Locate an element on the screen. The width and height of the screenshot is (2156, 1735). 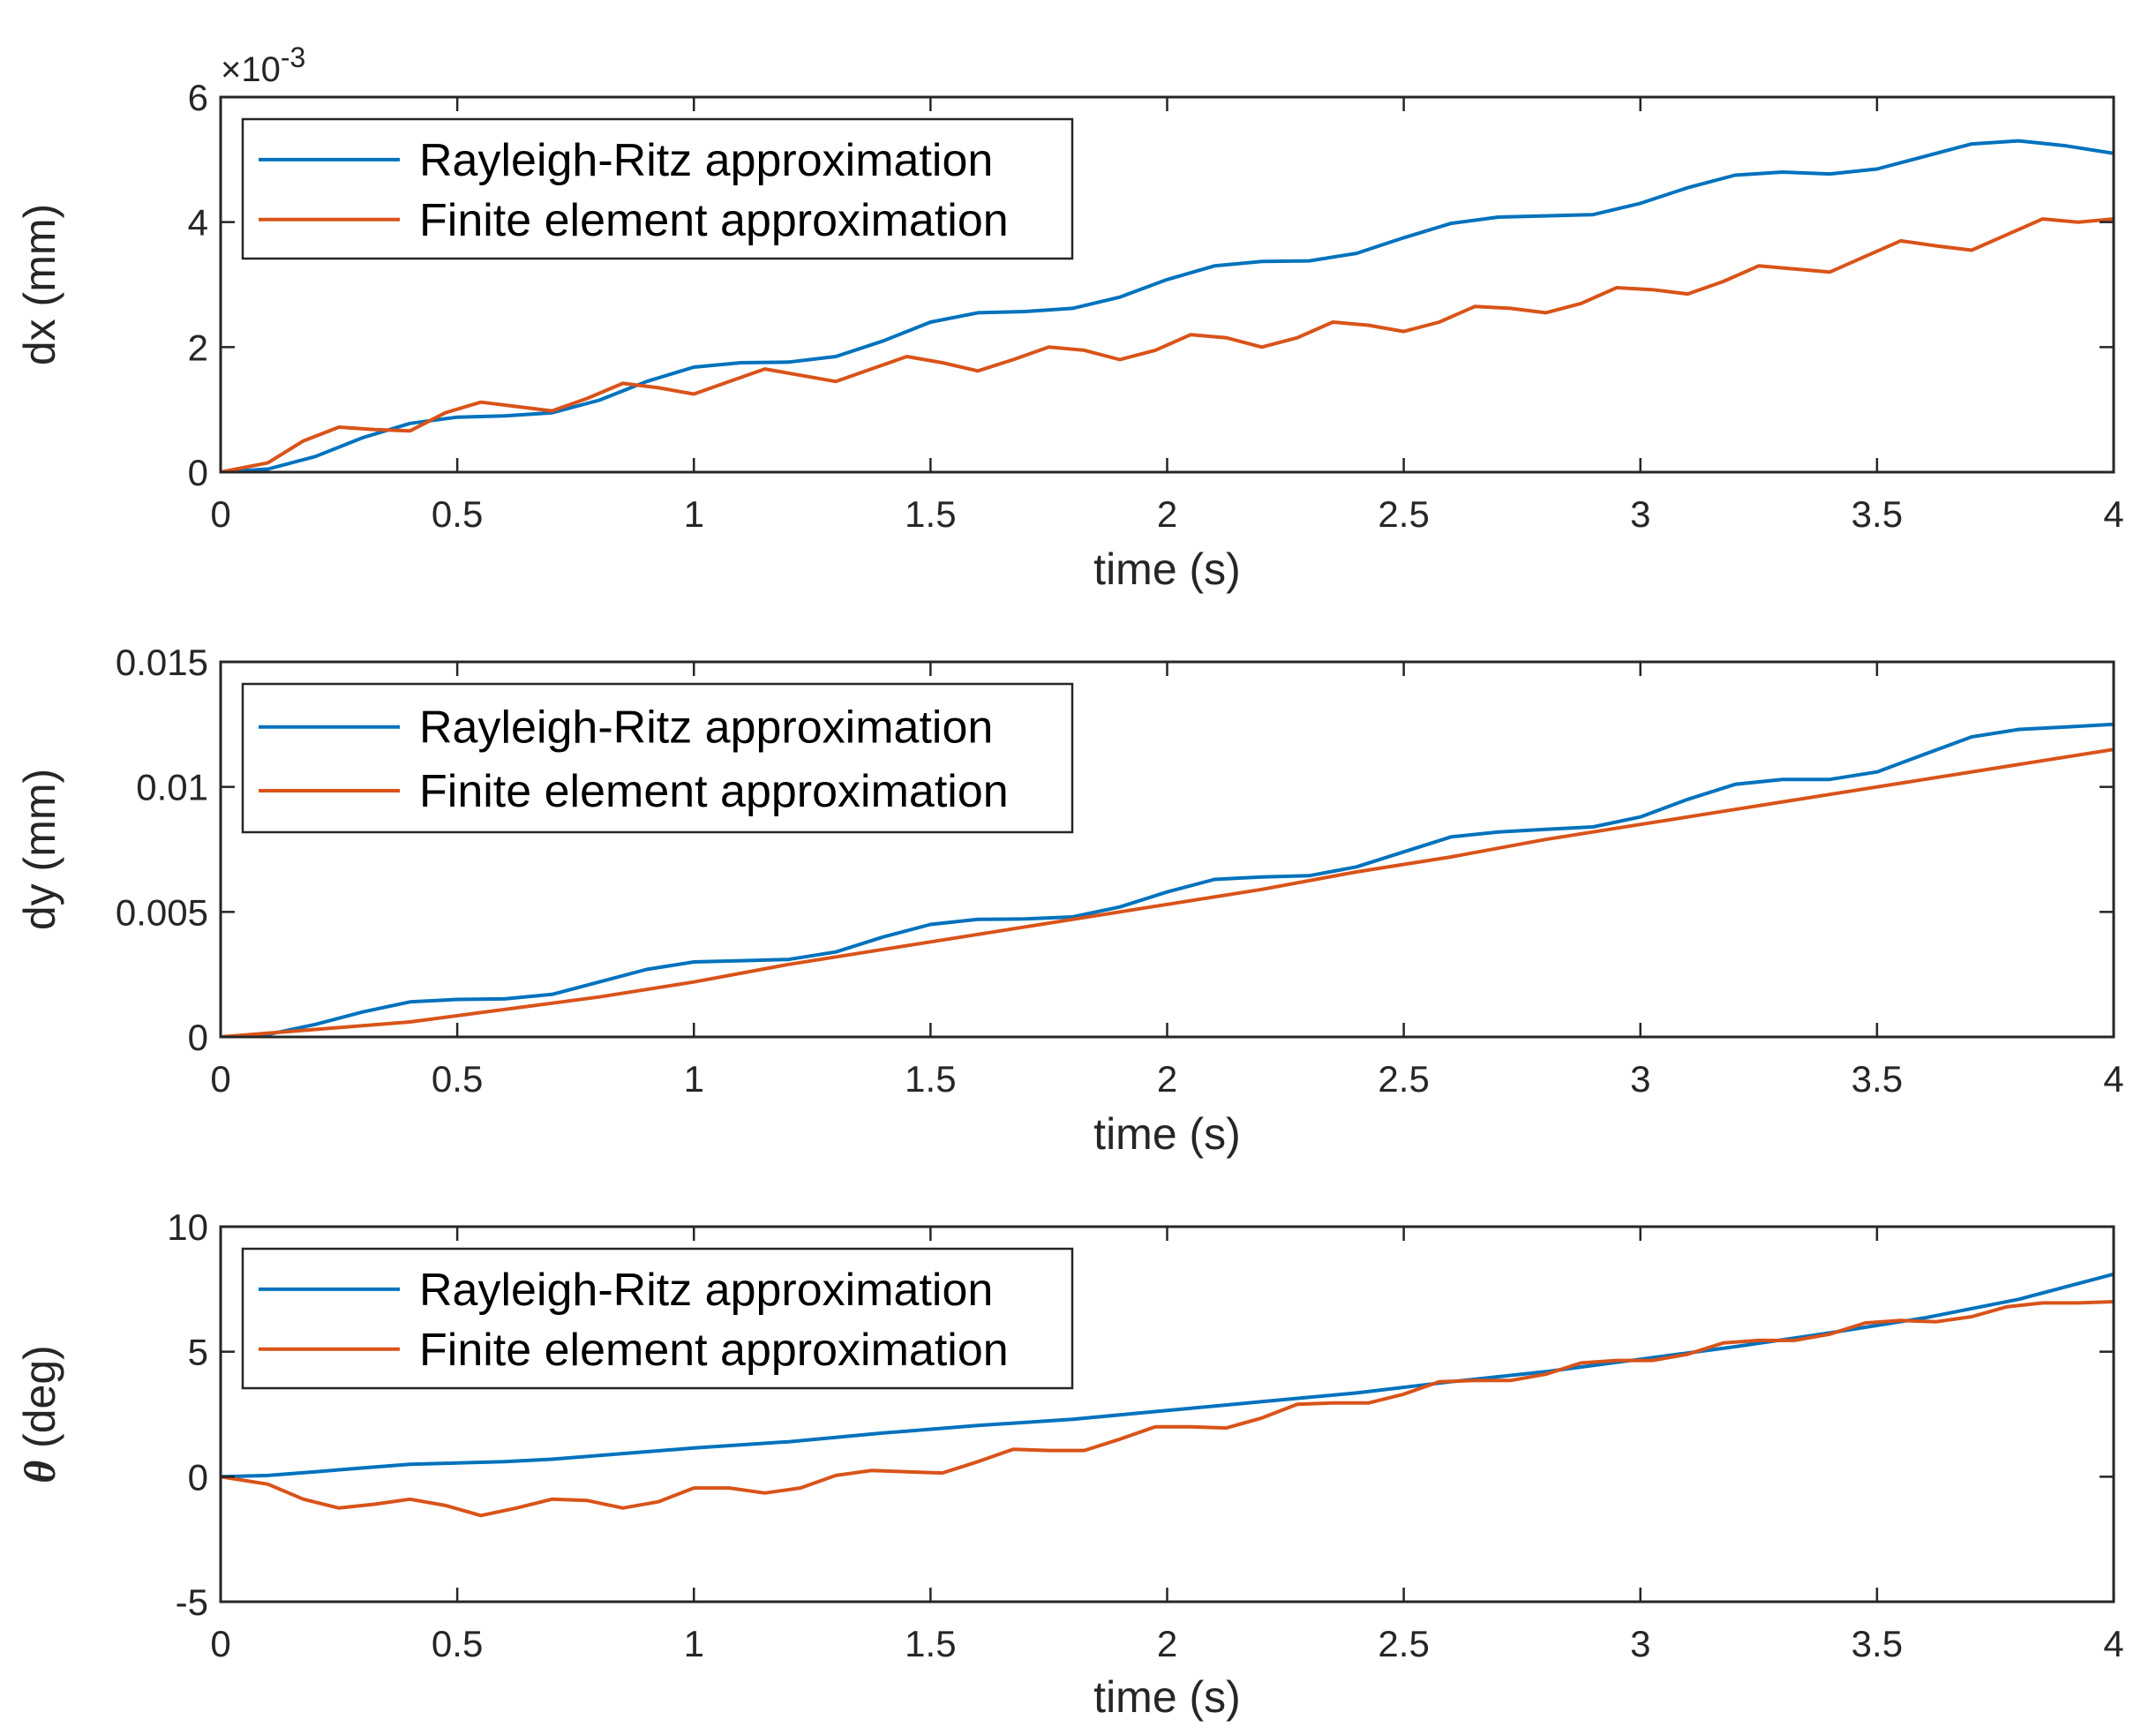
y-axis-title: dx (mm) is located at coordinates (39, 284).